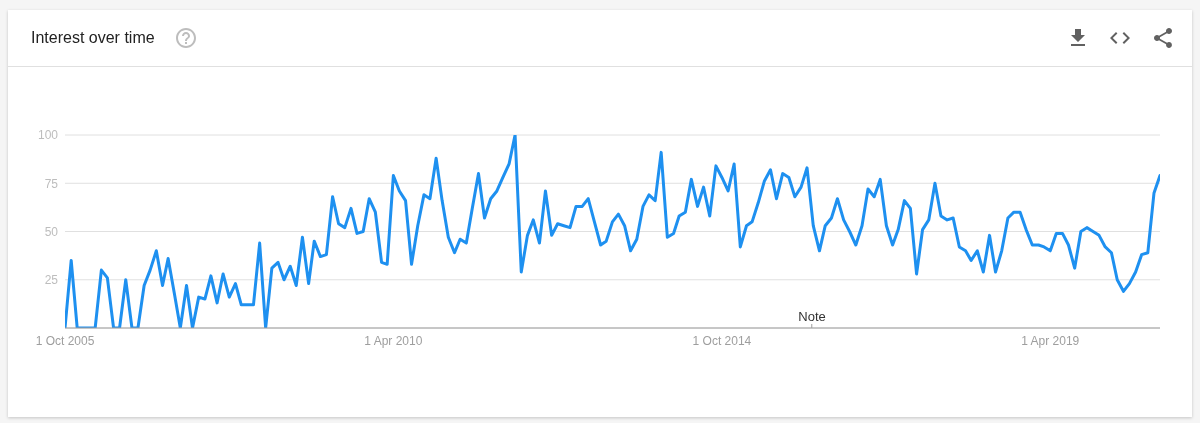  What do you see at coordinates (93, 38) in the screenshot?
I see `chart-title: Interest over time` at bounding box center [93, 38].